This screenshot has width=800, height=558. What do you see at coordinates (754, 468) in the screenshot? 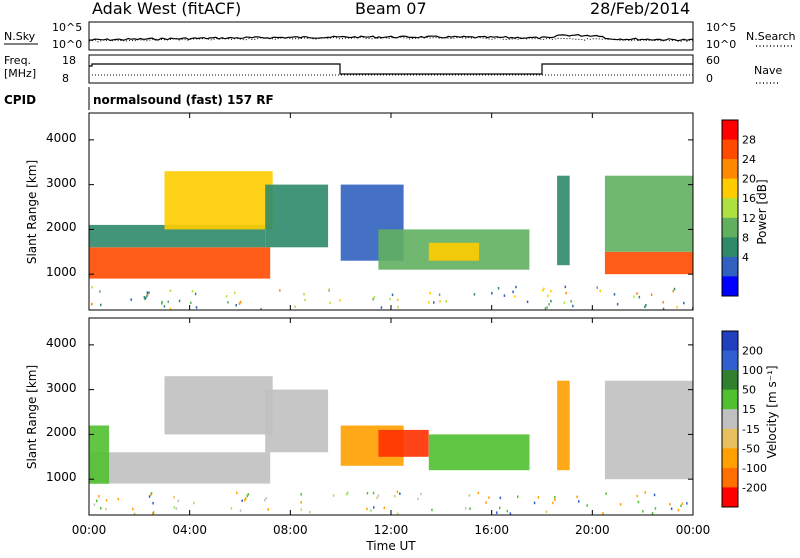
I see `velocity-colorbar-tick: -100` at bounding box center [754, 468].